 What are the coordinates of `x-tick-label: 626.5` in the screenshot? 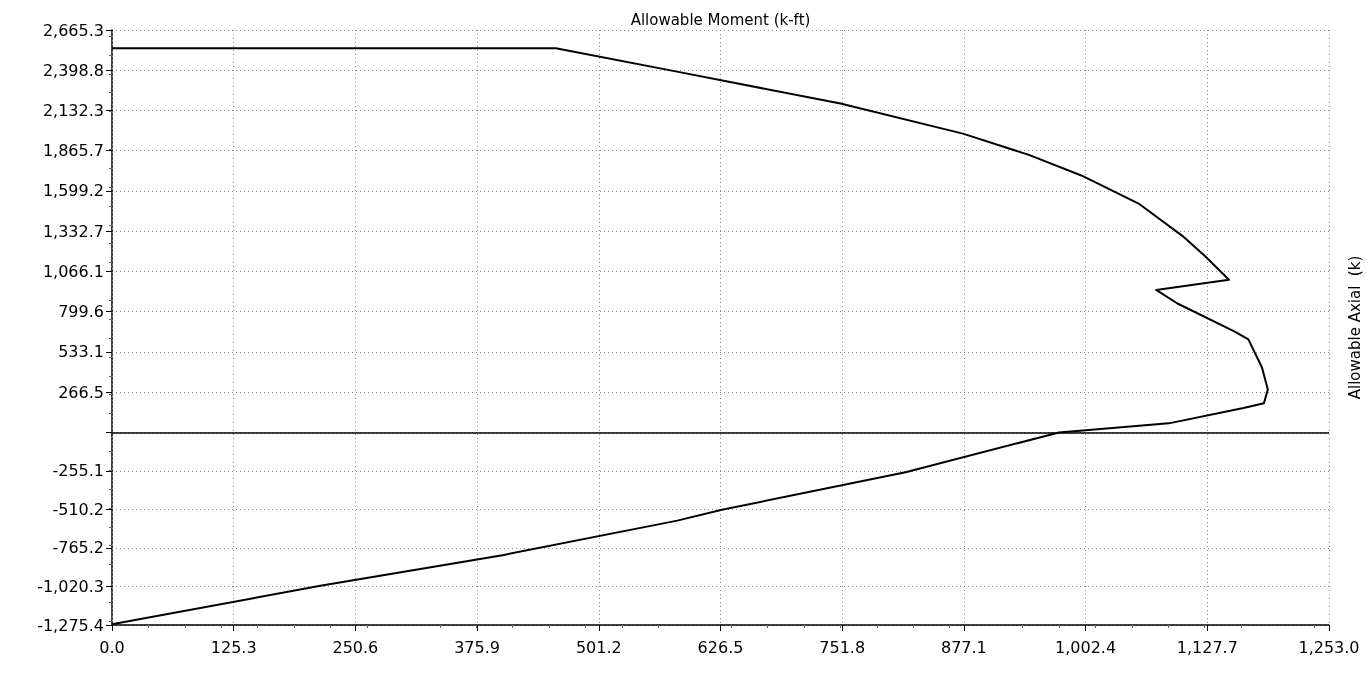 It's located at (720, 647).